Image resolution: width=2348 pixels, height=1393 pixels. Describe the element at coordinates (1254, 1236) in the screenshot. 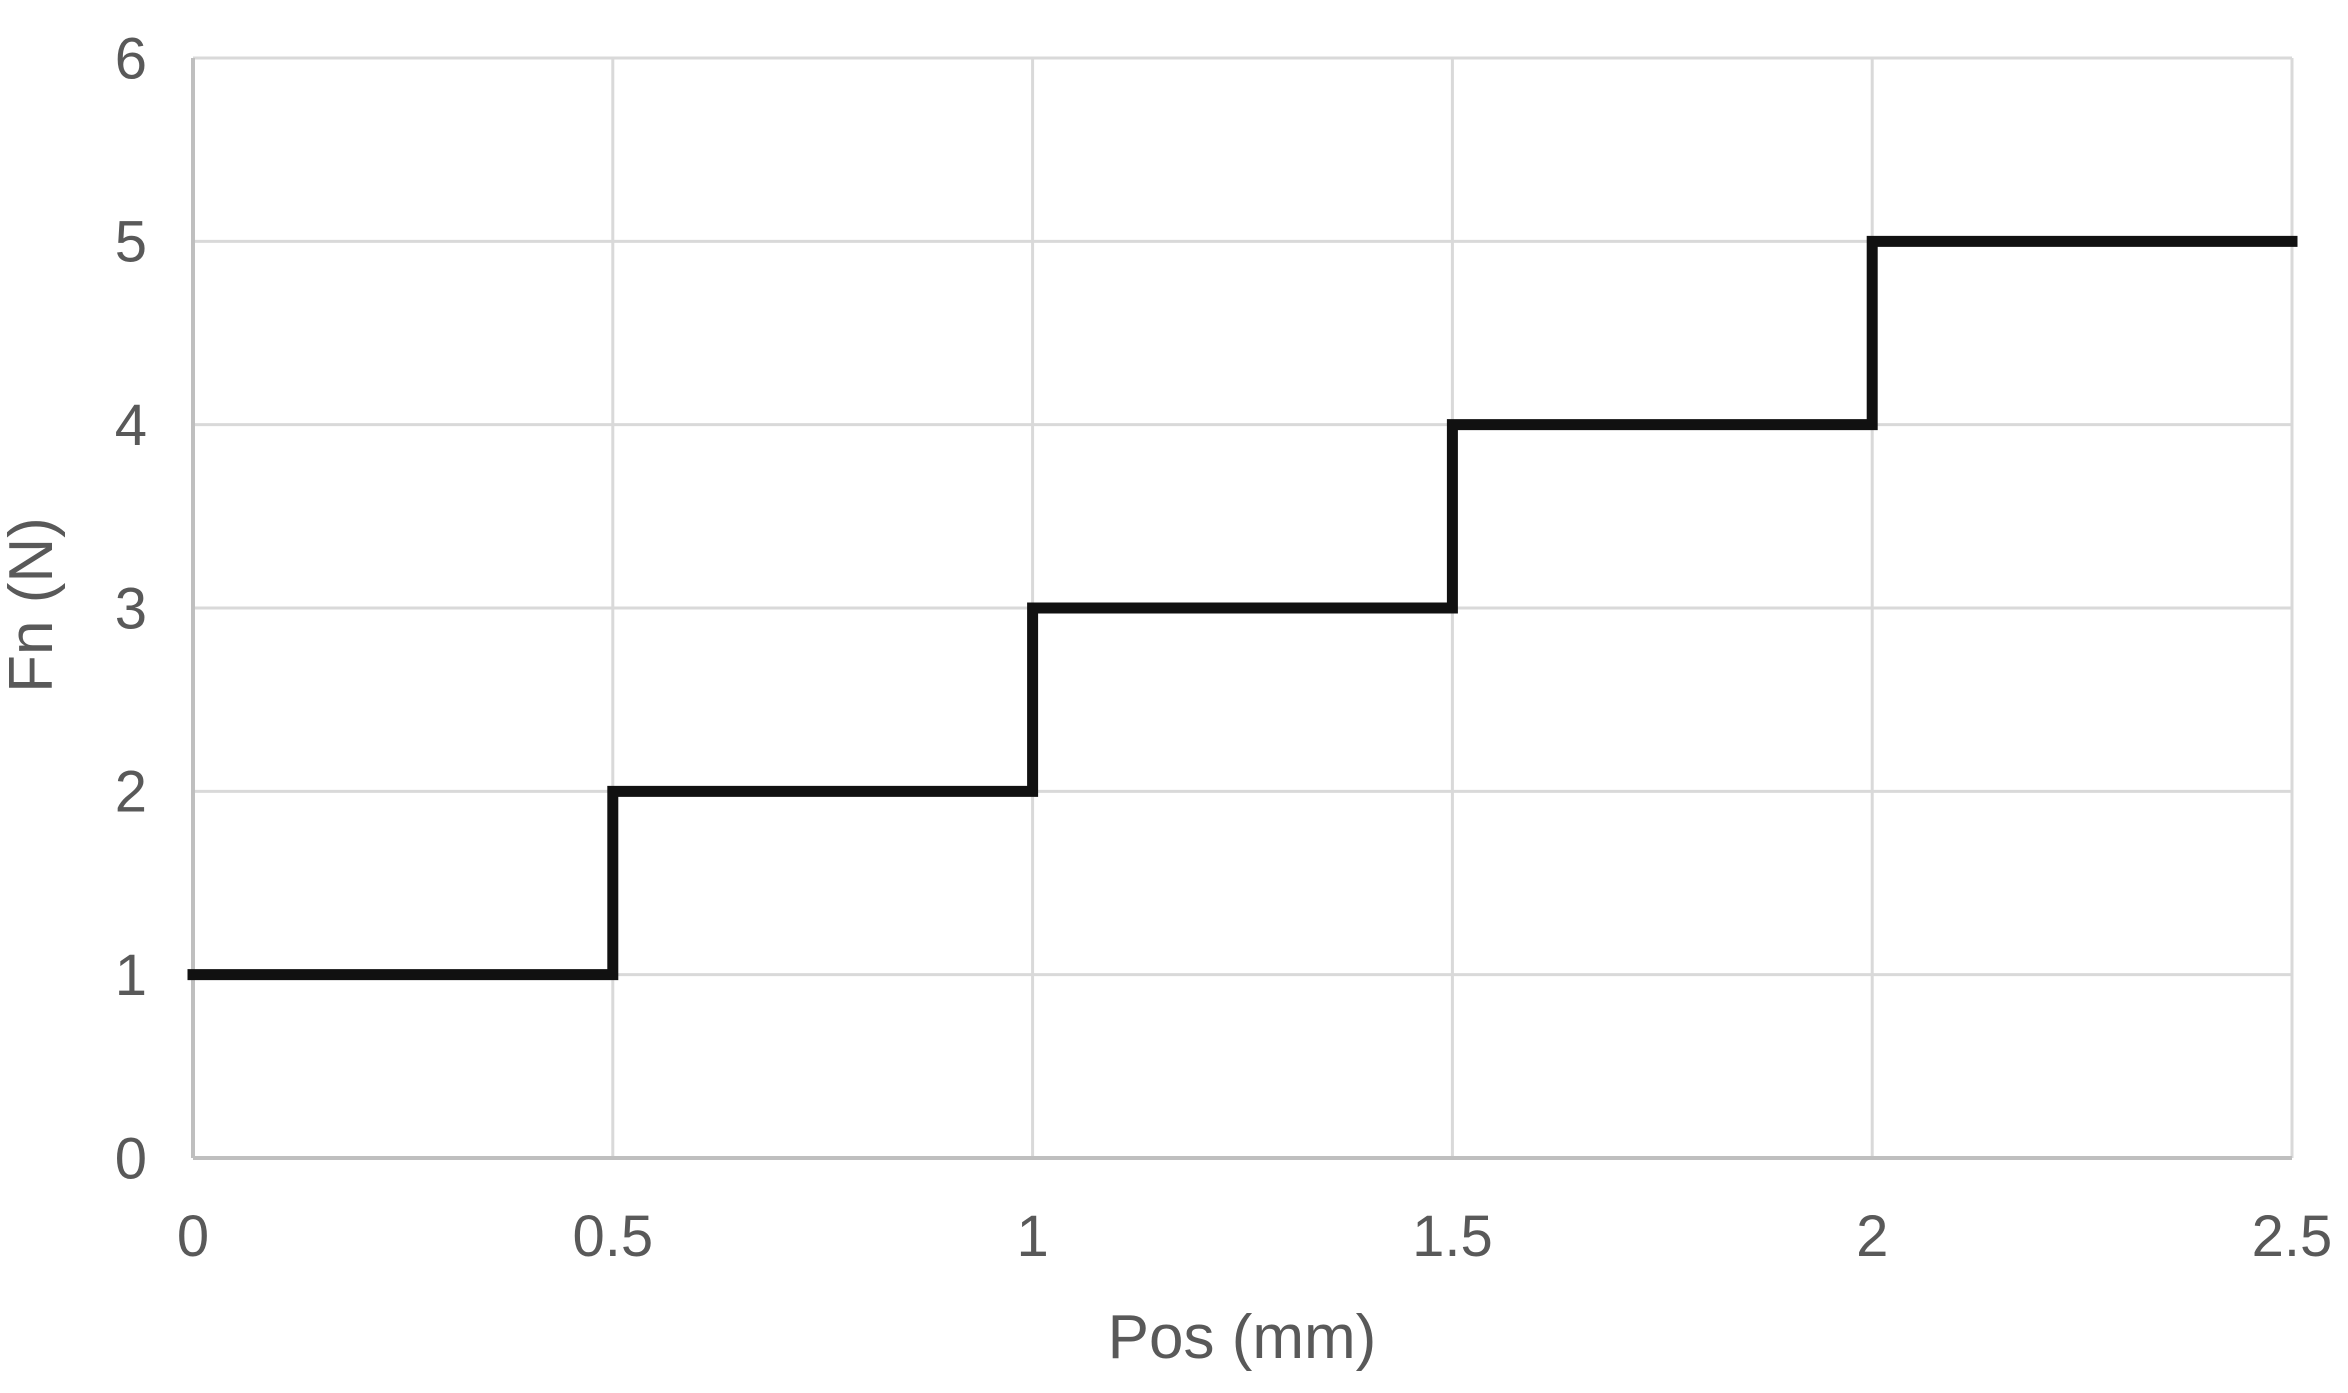

I see `x-axis-tick-labels: 0 0.5 1 1.5 2 2.5` at that location.